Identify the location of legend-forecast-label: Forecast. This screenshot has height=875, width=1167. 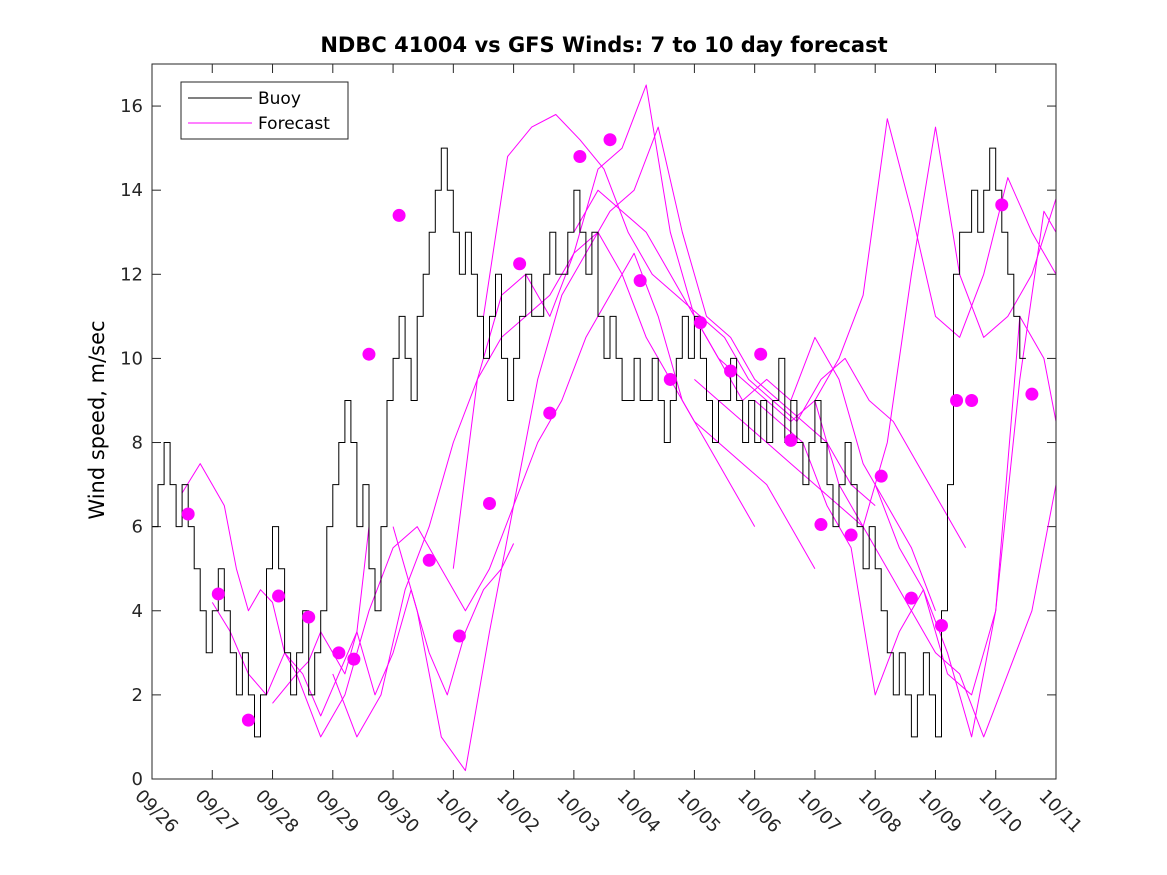
(294, 124).